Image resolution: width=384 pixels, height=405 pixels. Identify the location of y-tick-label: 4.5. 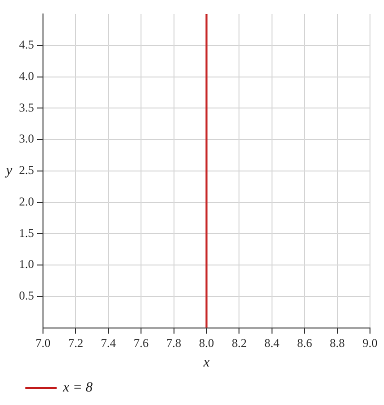
(26, 45).